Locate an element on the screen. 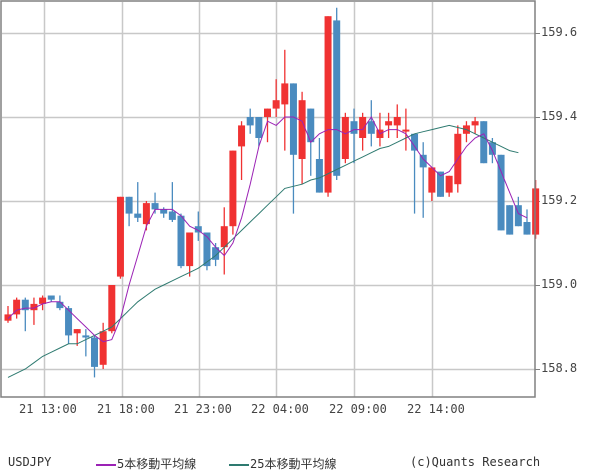 The height and width of the screenshot is (475, 600). legend-ma25: 25本移動平均線 is located at coordinates (282, 463).